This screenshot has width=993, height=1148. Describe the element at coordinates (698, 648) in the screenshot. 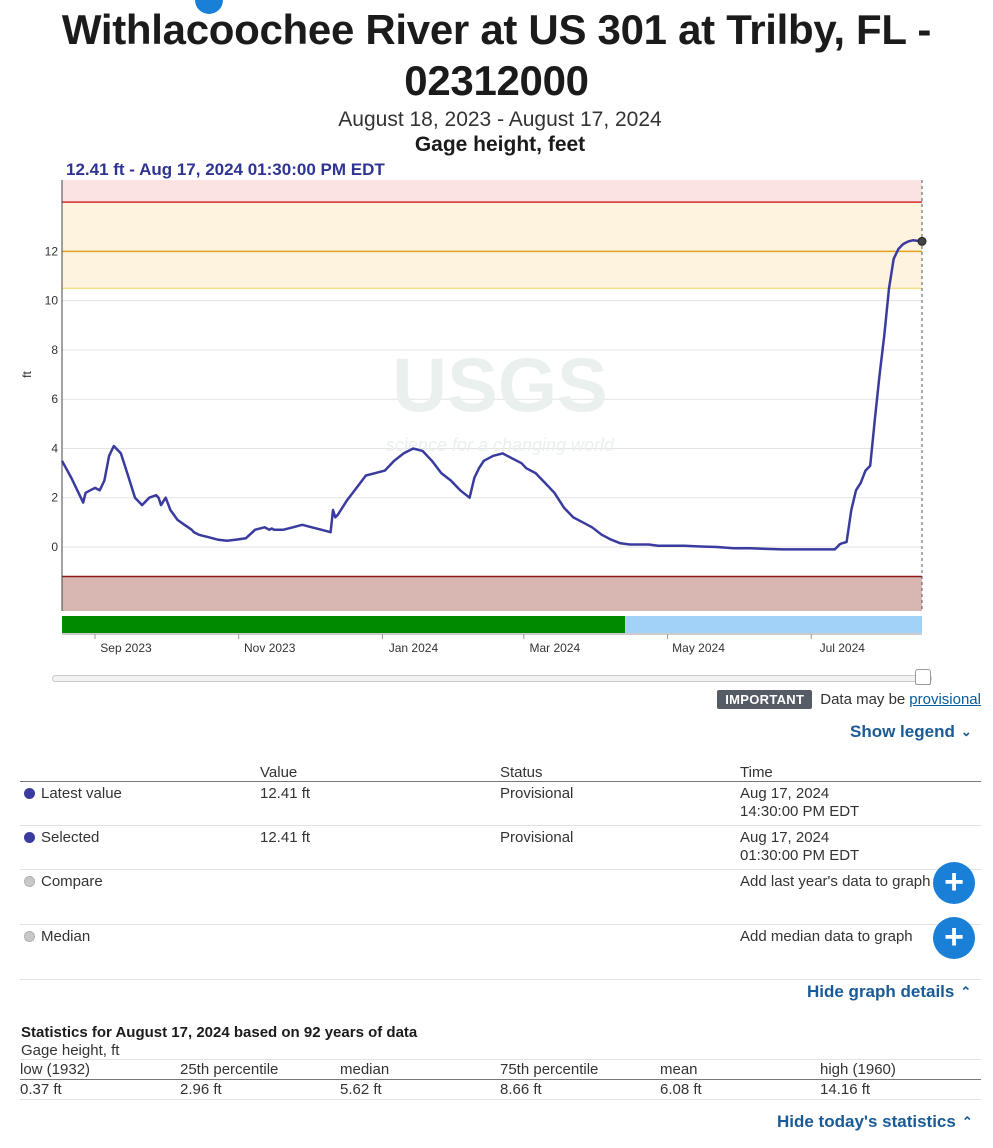

I see `x-tick-label: May 2024` at that location.